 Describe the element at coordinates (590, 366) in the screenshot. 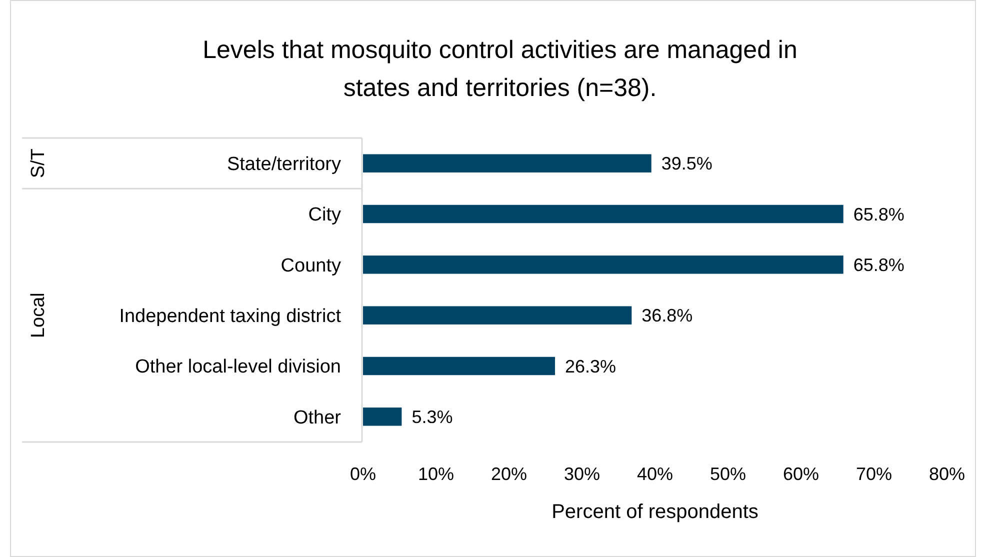

I see `data-label: 26.3%` at that location.